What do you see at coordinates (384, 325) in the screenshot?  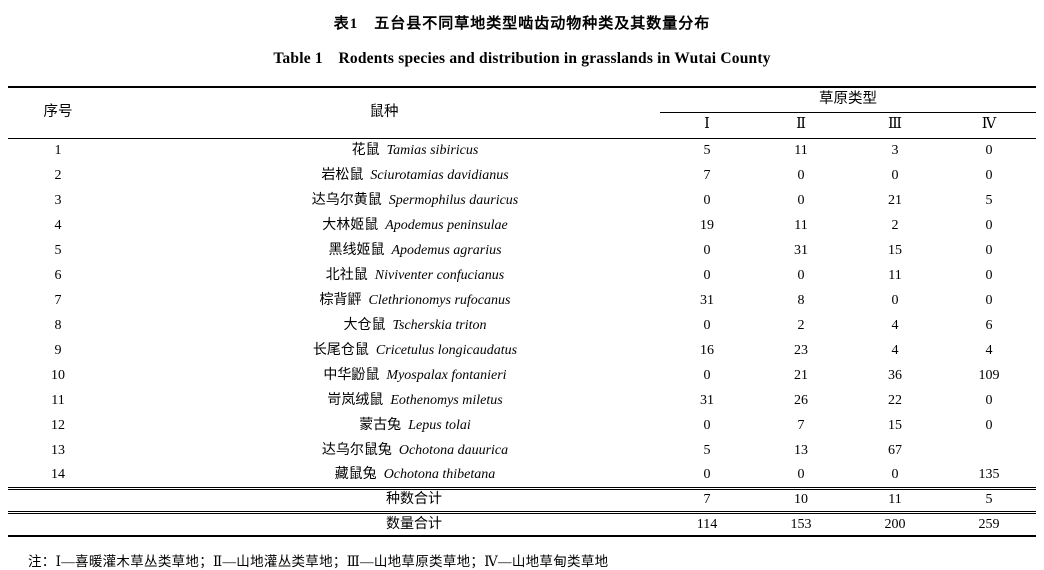 I see `species-cell: 大仓鼠 Tscherskia triton` at bounding box center [384, 325].